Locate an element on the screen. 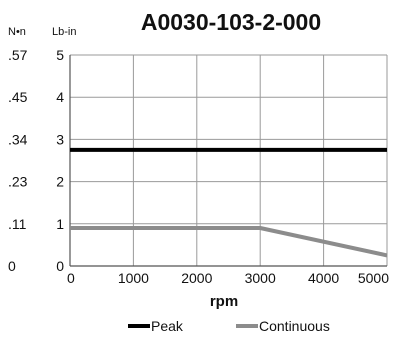  y-tick-label-lbin: 5 is located at coordinates (60, 55).